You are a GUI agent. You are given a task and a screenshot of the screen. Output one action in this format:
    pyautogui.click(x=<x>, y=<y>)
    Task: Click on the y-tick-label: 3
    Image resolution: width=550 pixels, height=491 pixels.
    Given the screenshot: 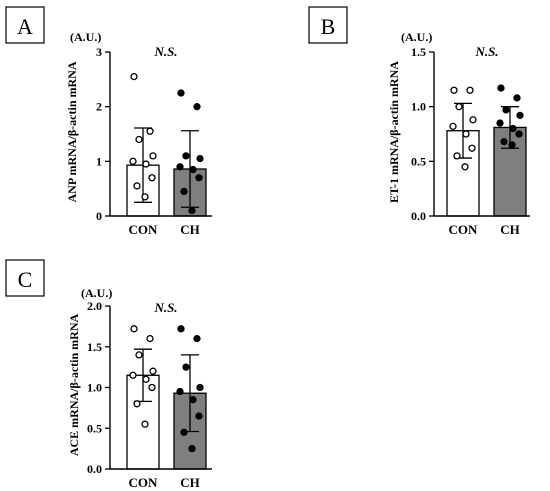 What is the action you would take?
    pyautogui.click(x=99, y=52)
    